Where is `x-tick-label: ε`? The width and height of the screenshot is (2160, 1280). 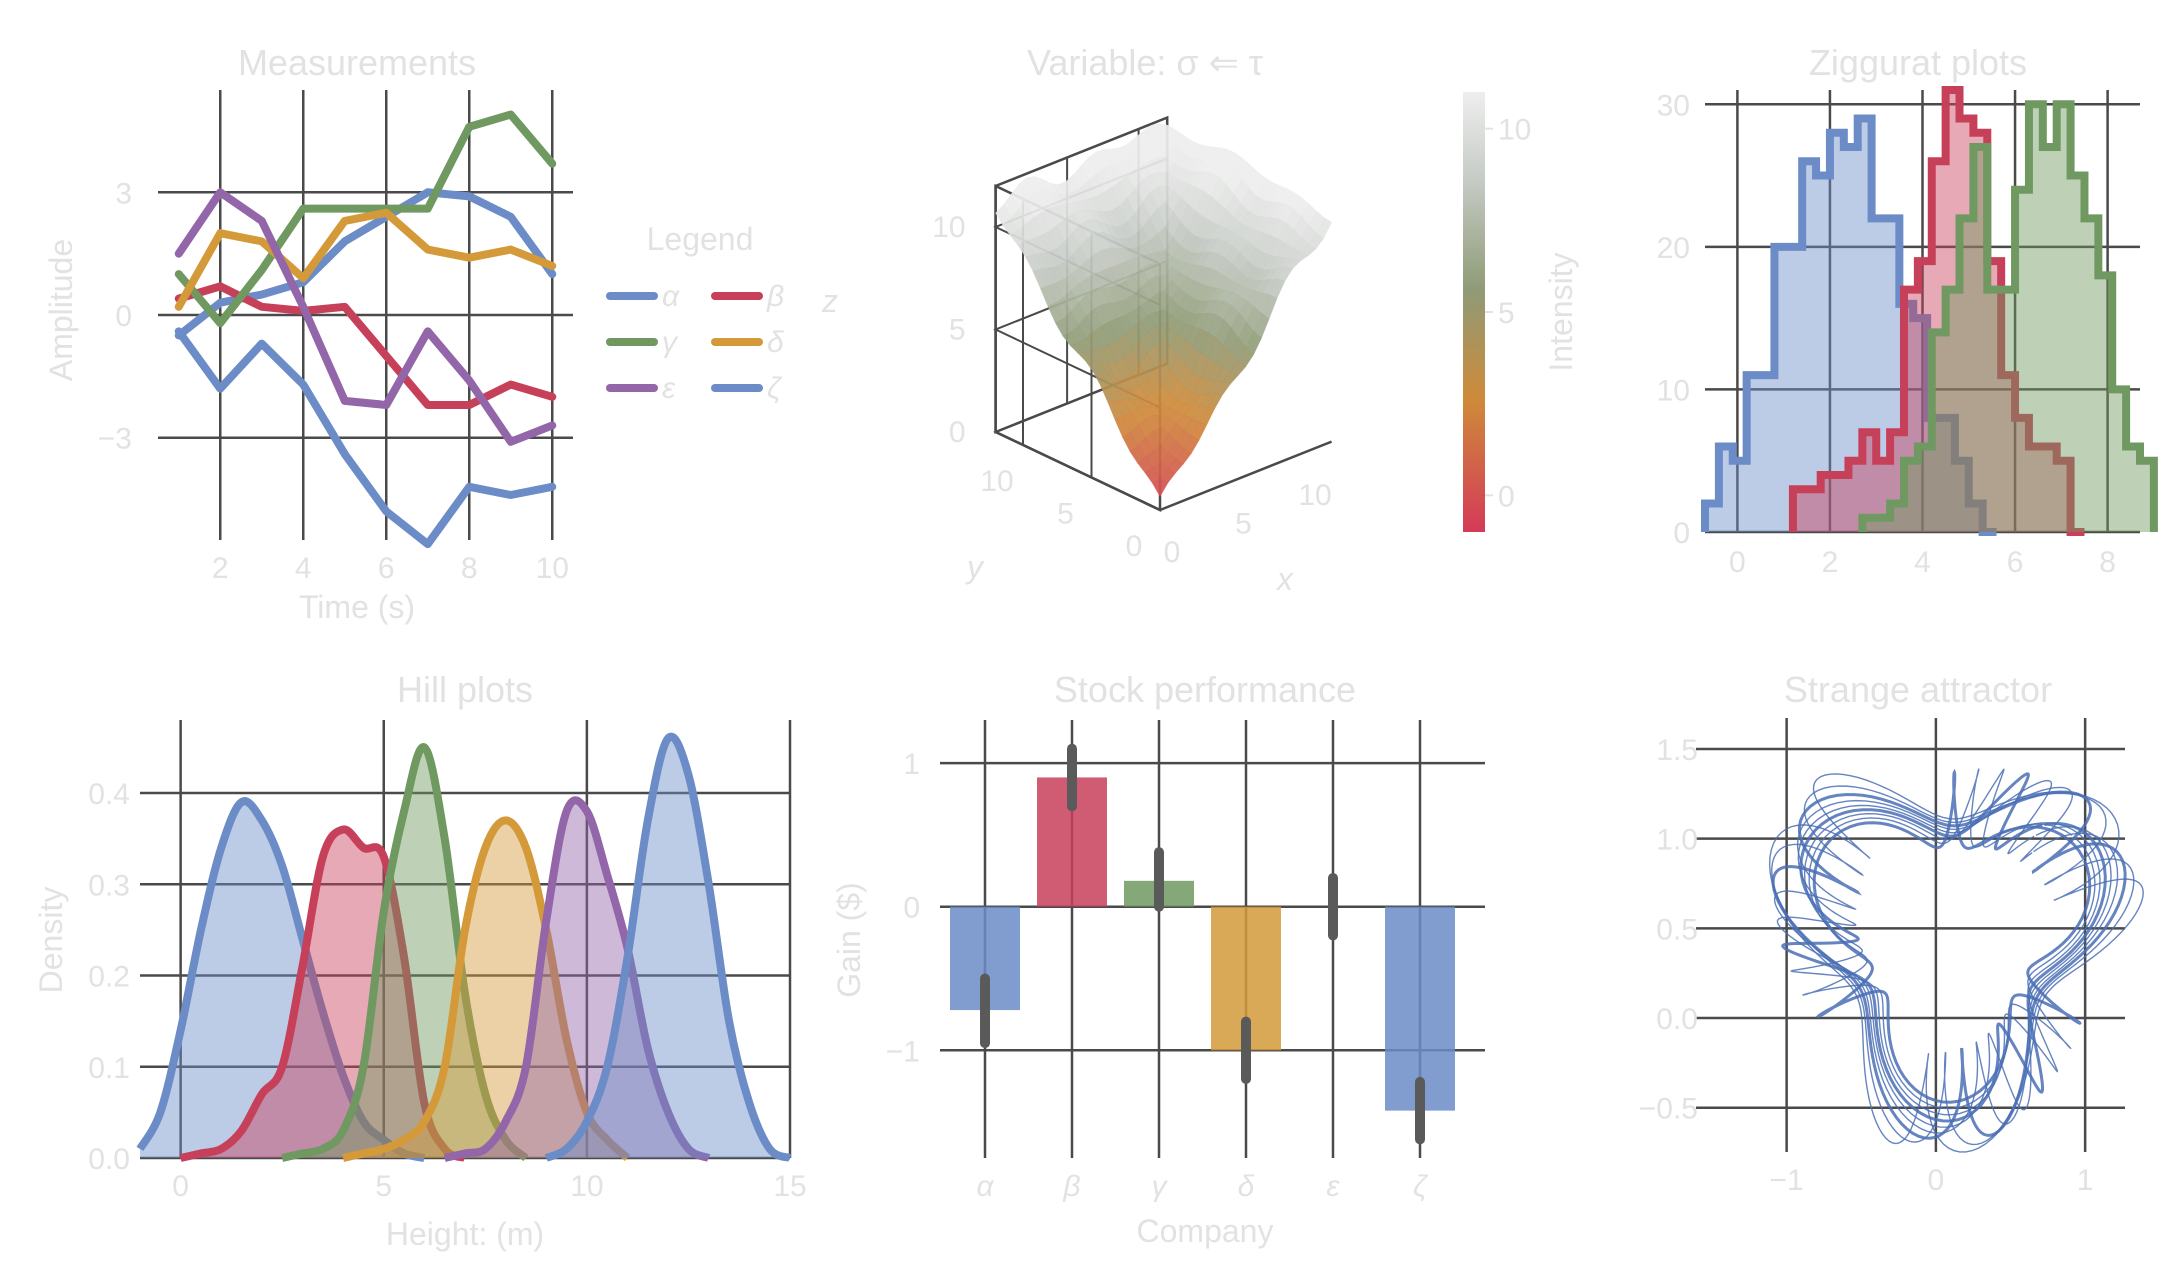
x-tick-label: ε is located at coordinates (1333, 1186).